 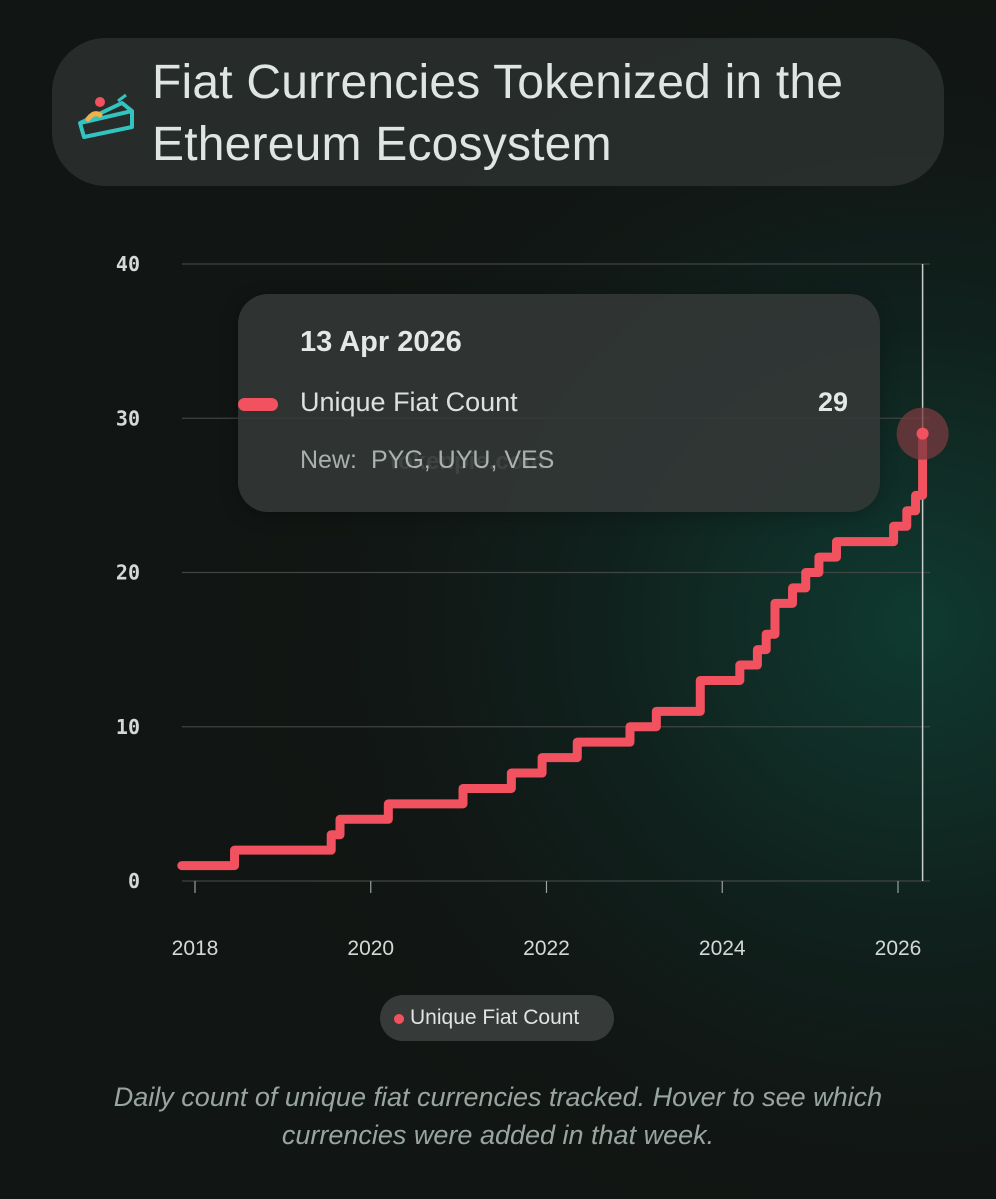 What do you see at coordinates (128, 727) in the screenshot?
I see `y-tick-label-10: 10` at bounding box center [128, 727].